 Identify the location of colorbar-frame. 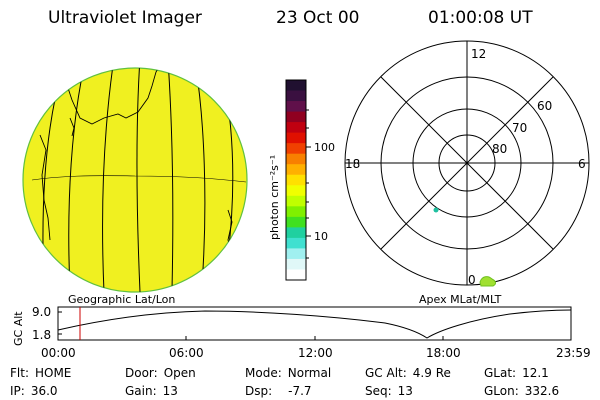
(296, 180).